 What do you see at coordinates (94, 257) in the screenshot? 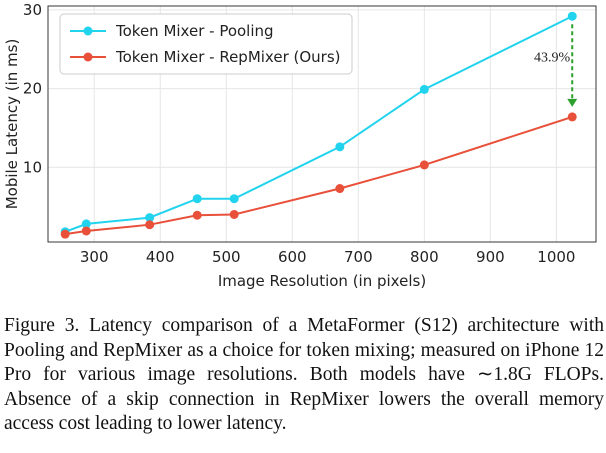
I see `x-tick-label: 300` at bounding box center [94, 257].